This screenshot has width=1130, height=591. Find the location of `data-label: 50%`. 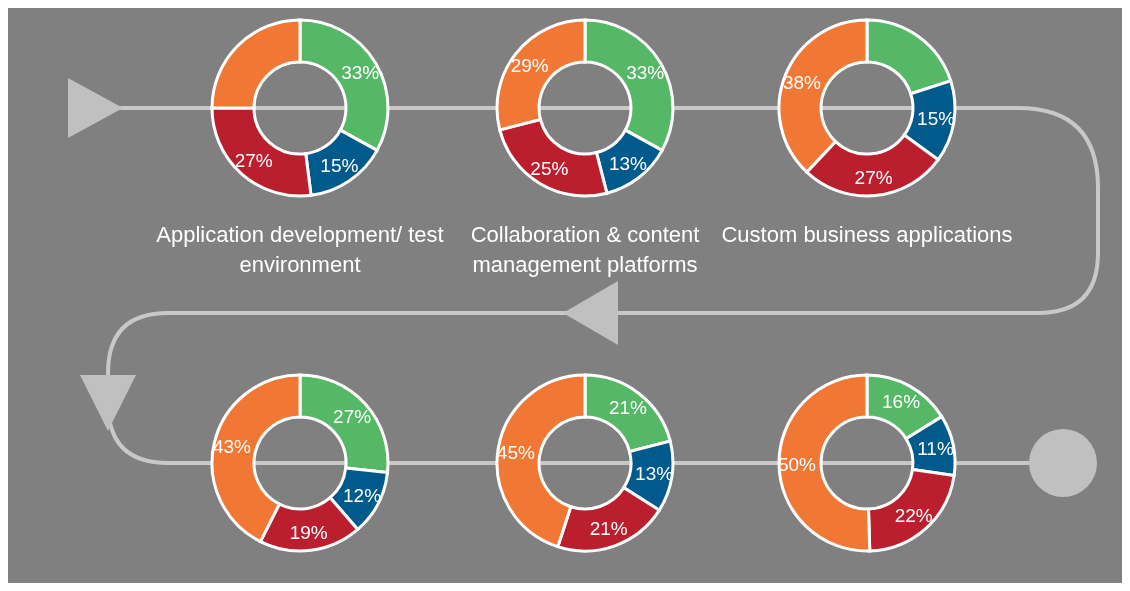

data-label: 50% is located at coordinates (797, 464).